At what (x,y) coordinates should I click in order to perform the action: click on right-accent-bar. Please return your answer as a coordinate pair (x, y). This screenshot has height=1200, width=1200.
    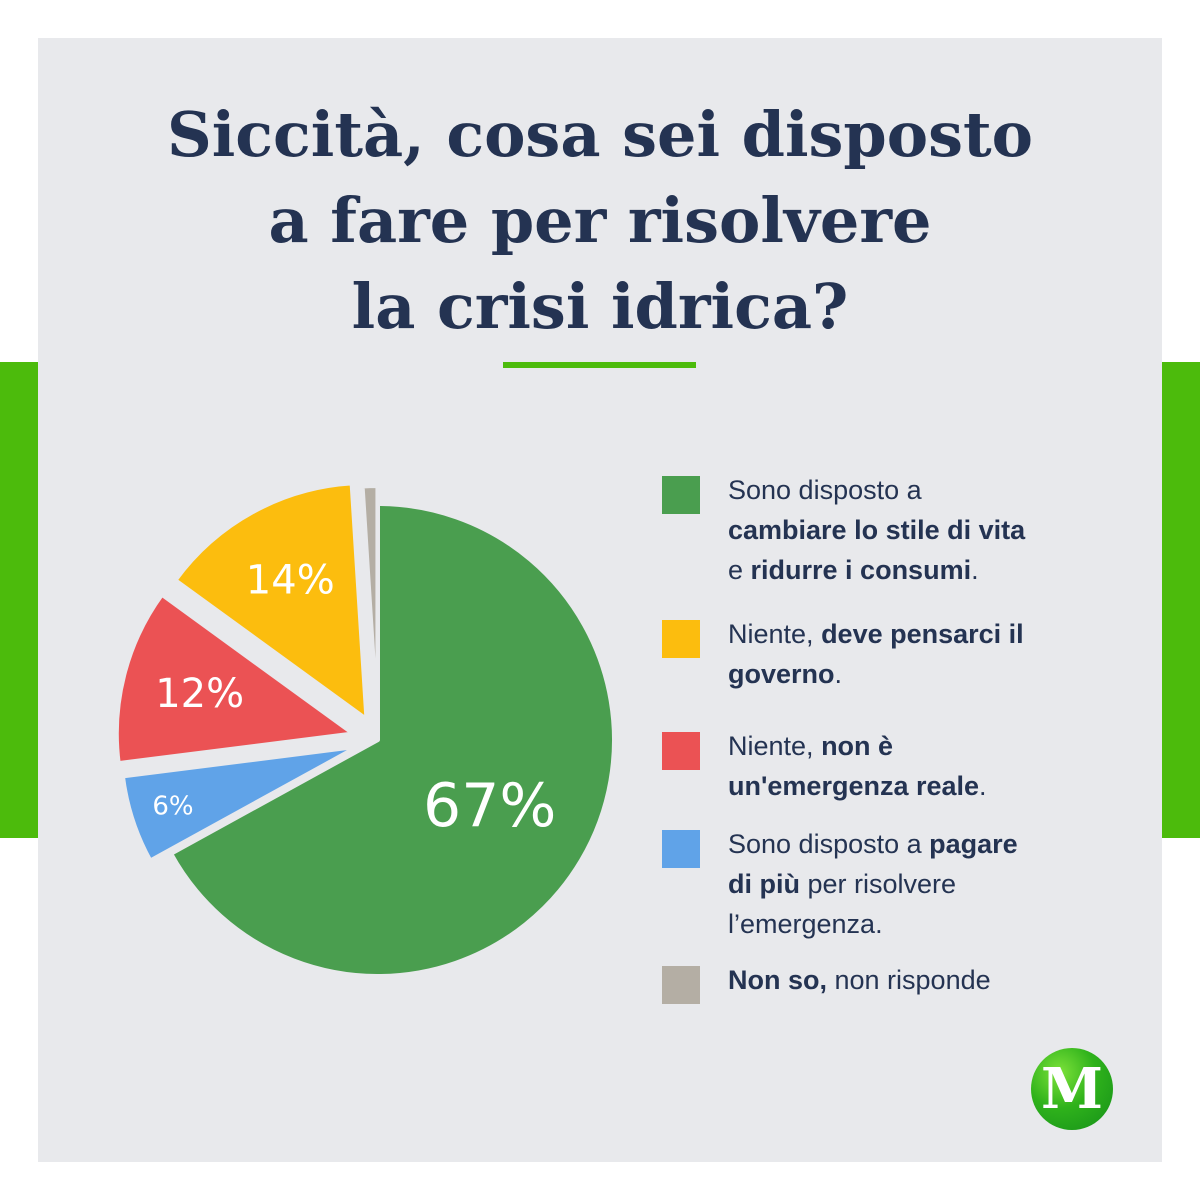
    Looking at the image, I should click on (1180, 600).